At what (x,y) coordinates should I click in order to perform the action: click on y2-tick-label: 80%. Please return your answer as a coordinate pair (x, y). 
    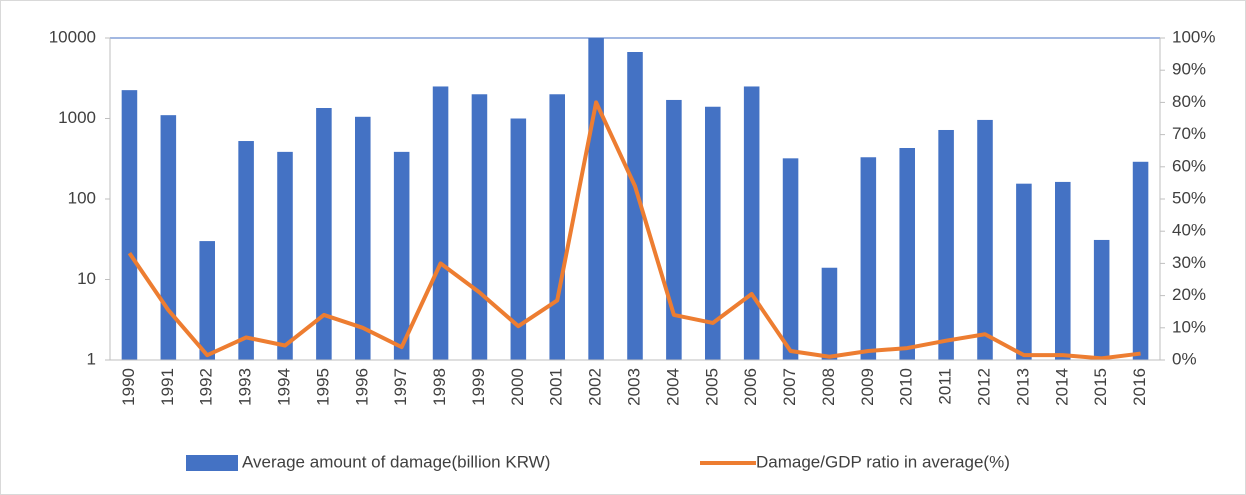
    Looking at the image, I should click on (1189, 101).